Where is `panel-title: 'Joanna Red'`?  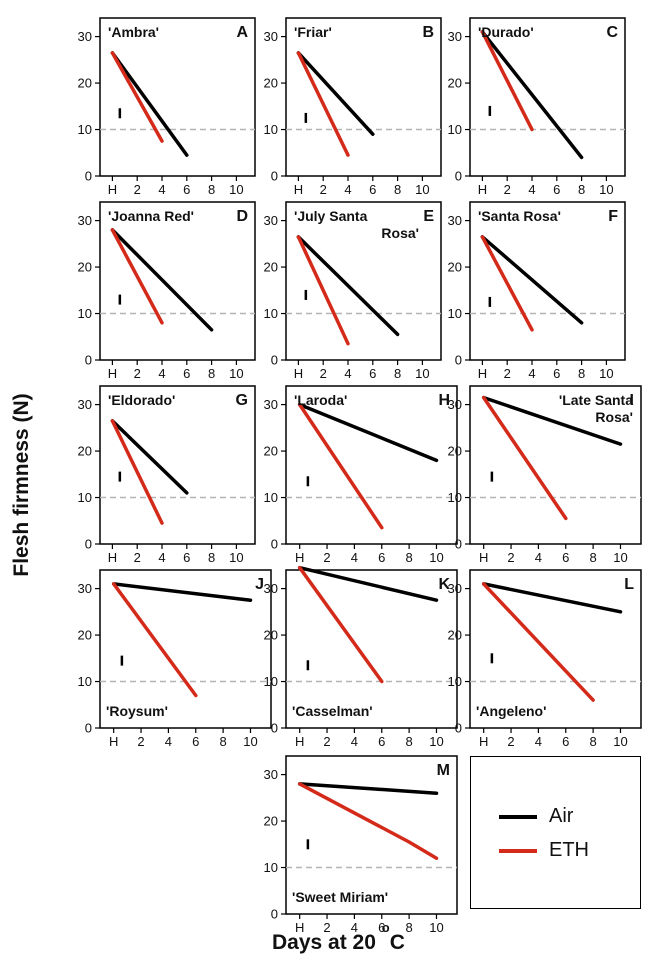 panel-title: 'Joanna Red' is located at coordinates (151, 216).